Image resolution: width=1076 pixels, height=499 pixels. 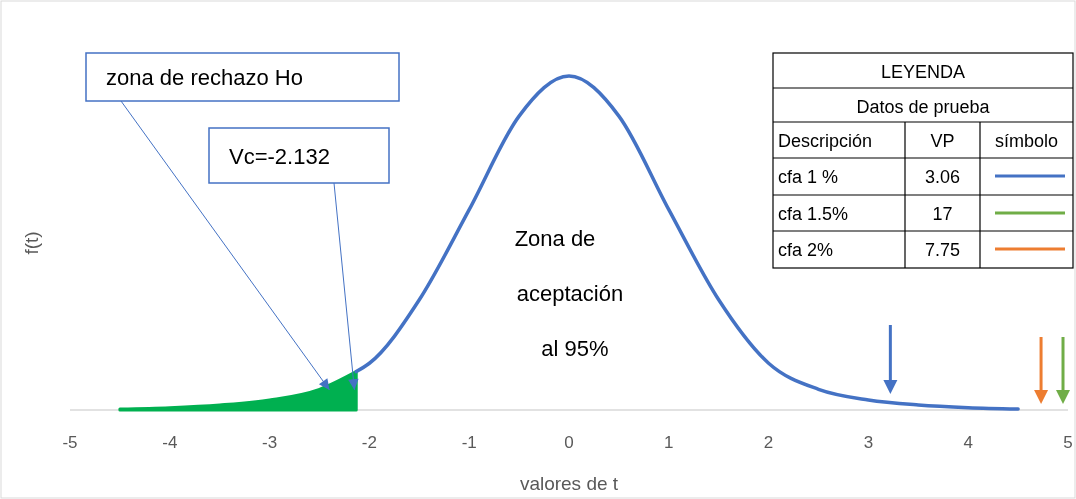 What do you see at coordinates (813, 214) in the screenshot?
I see `category-label: cfa 1.5%` at bounding box center [813, 214].